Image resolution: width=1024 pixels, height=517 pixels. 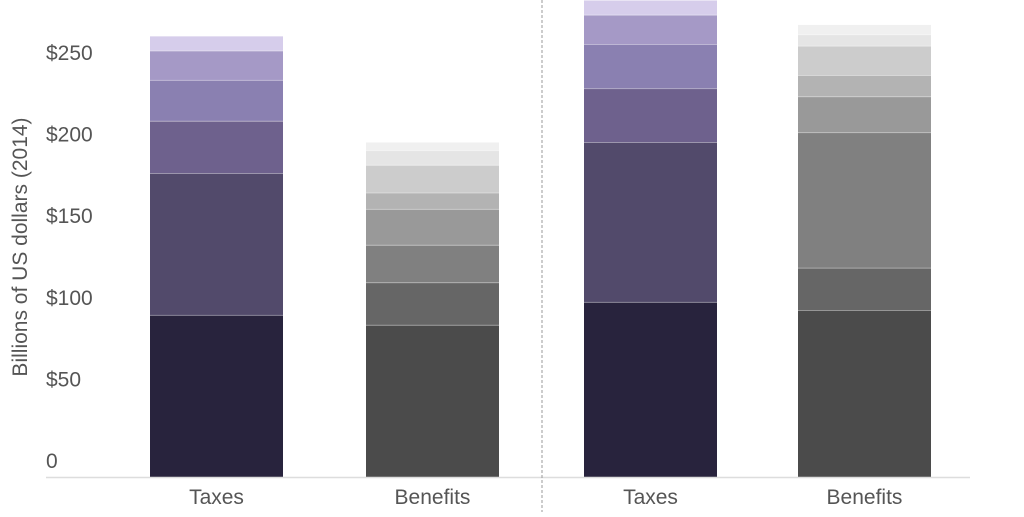 I want to click on y-tick-label: $250, so click(x=69, y=53).